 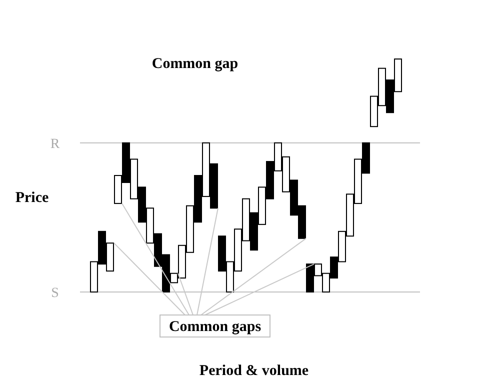 What do you see at coordinates (55, 293) in the screenshot?
I see `ref-line-label: S` at bounding box center [55, 293].